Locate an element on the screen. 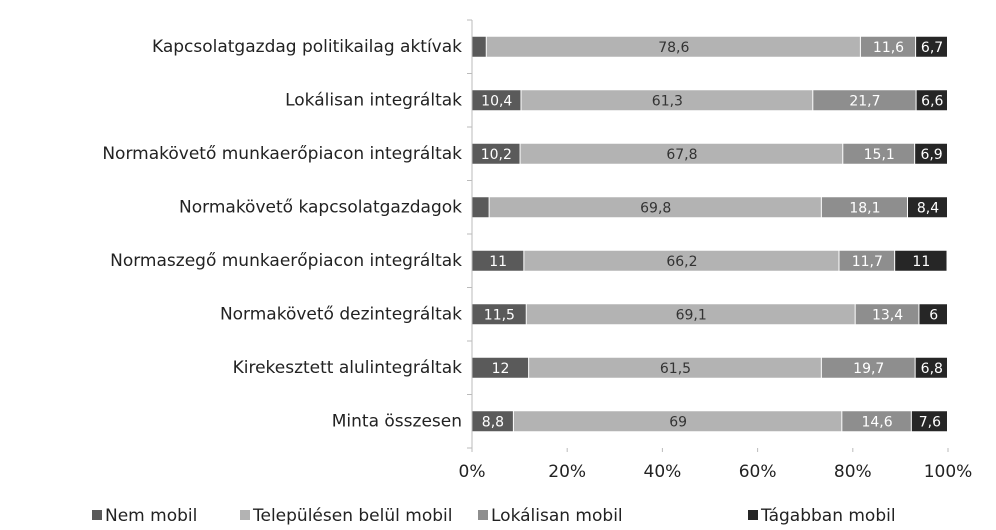  data-label: 21,7 is located at coordinates (864, 101).